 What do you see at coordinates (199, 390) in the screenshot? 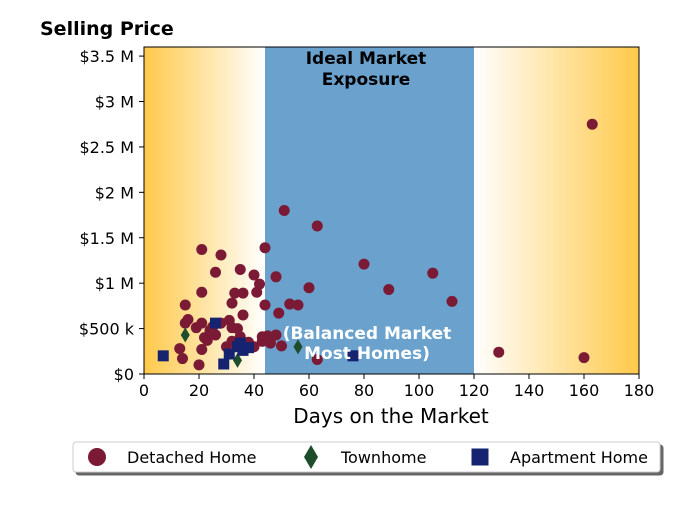
I see `x-tick-label: 20` at bounding box center [199, 390].